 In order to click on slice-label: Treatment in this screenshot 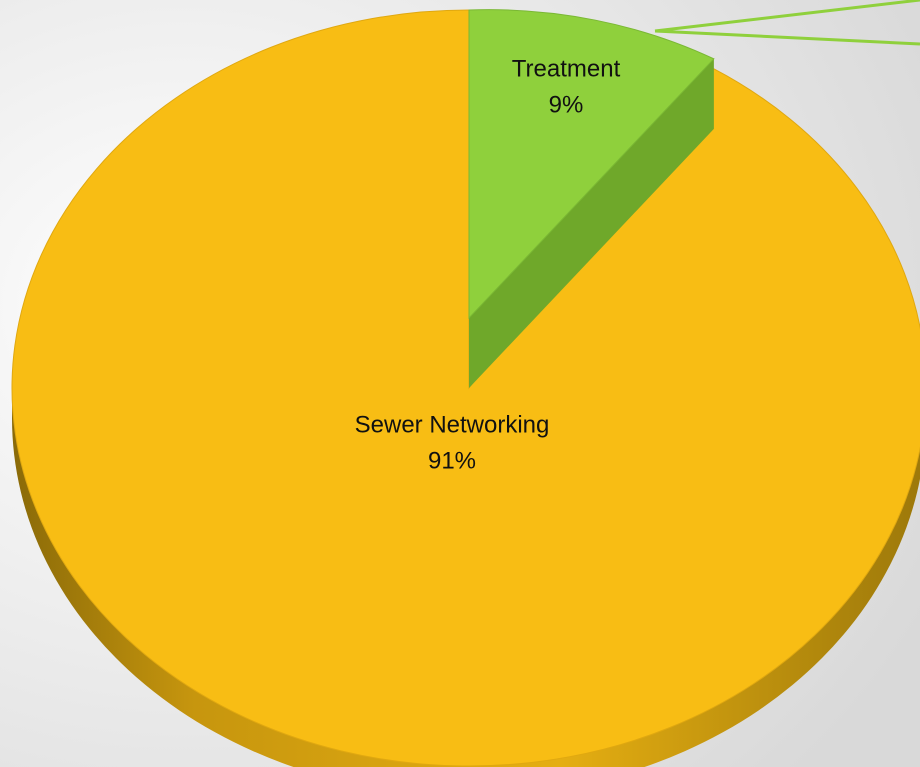, I will do `click(566, 68)`.